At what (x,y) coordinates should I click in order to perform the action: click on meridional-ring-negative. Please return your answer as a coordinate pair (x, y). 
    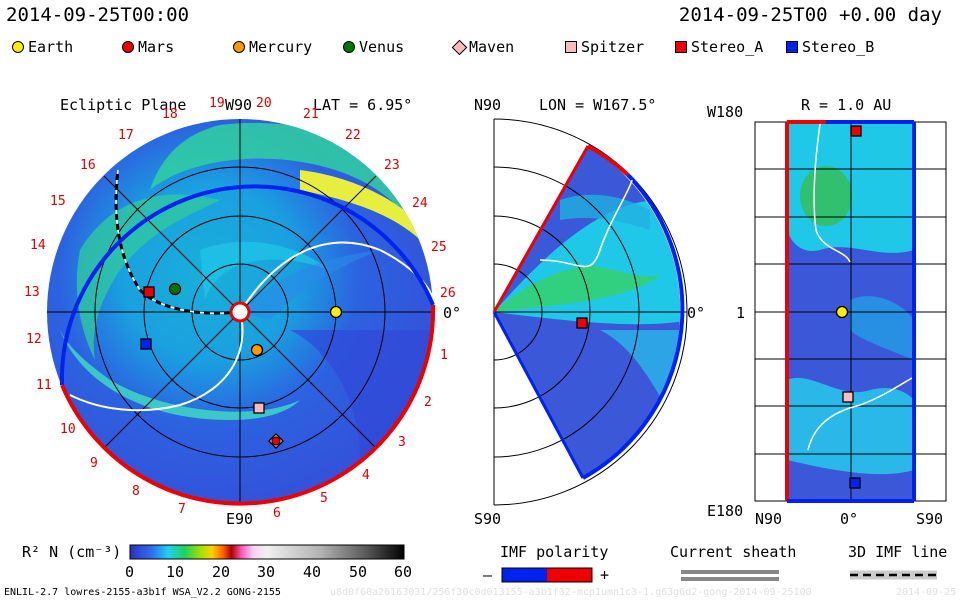
    Looking at the image, I should click on (633, 326).